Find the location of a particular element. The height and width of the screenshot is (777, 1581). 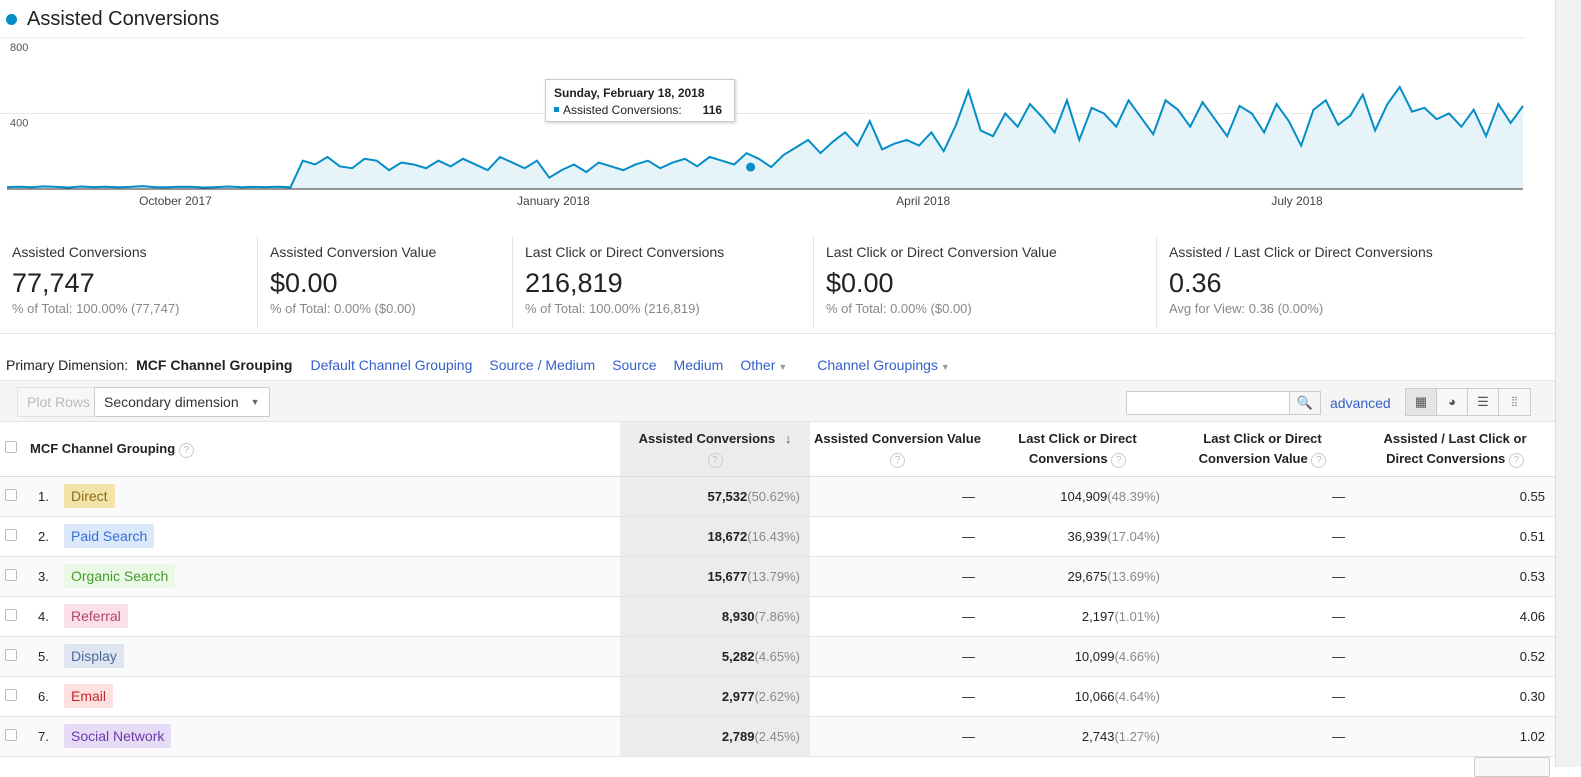

metric-value: 0.36 is located at coordinates (1195, 283).